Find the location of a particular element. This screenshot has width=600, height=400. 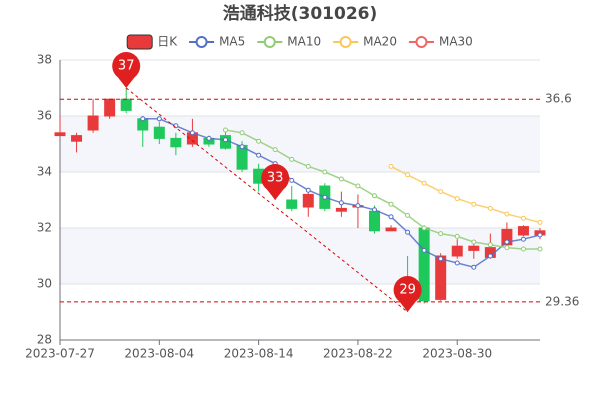

legend-label: MA20 is located at coordinates (380, 42).